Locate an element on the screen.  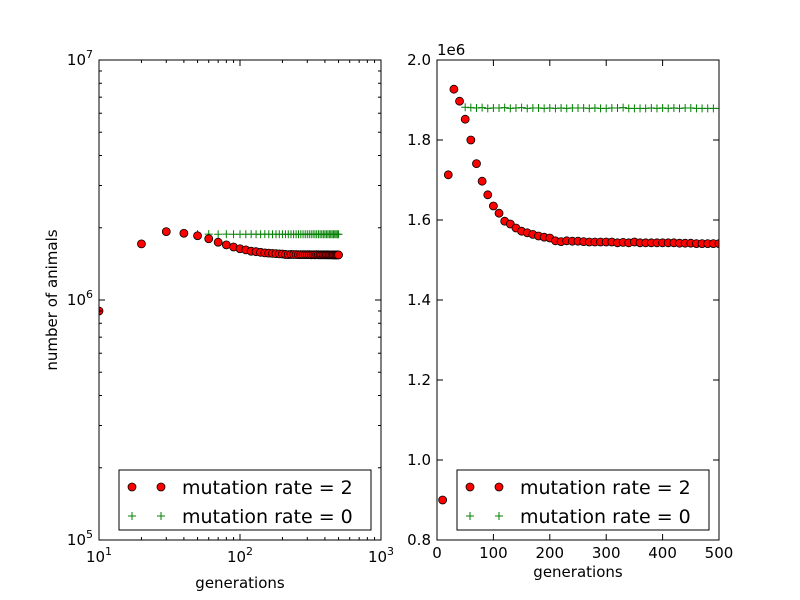
left-chart-y-tick-label: 10⁶ is located at coordinates (80, 298).